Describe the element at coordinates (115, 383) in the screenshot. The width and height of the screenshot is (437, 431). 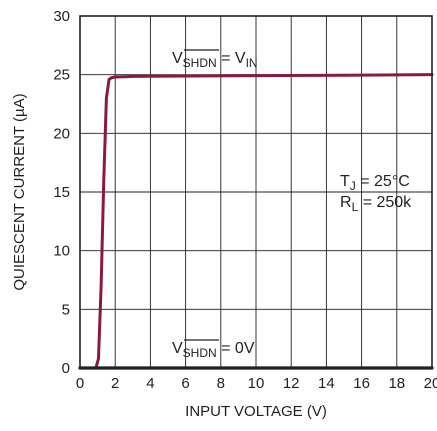
I see `x-tick-label: 2` at that location.